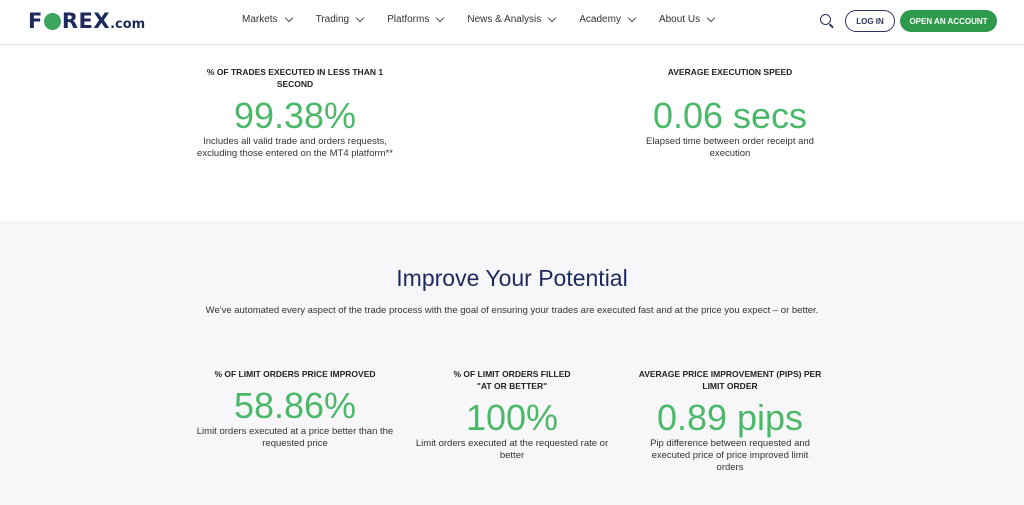 This screenshot has height=505, width=1024. What do you see at coordinates (260, 19) in the screenshot?
I see `nav-label: Markets` at bounding box center [260, 19].